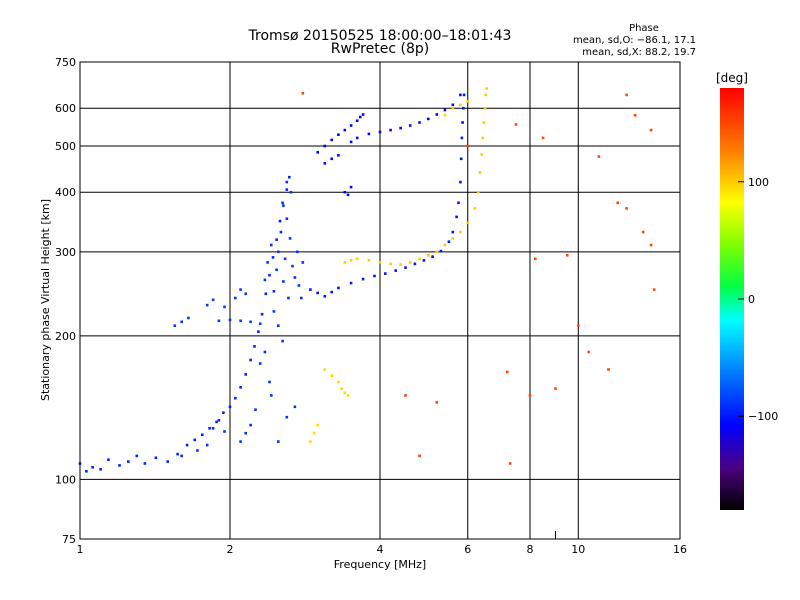 Image resolution: width=800 pixels, height=600 pixels. Describe the element at coordinates (680, 549) in the screenshot. I see `x-tick-label: 16` at that location.